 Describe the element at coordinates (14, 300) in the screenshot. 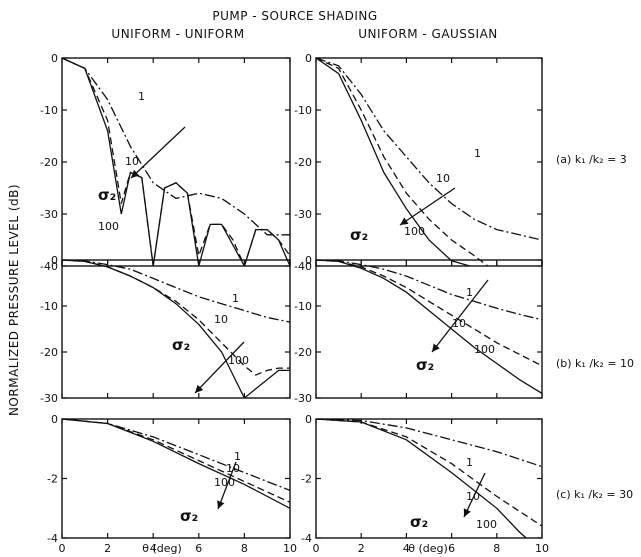

I see `y-axis-label: NORMALIZED PRESSURE LEVEL (dB)` at that location.